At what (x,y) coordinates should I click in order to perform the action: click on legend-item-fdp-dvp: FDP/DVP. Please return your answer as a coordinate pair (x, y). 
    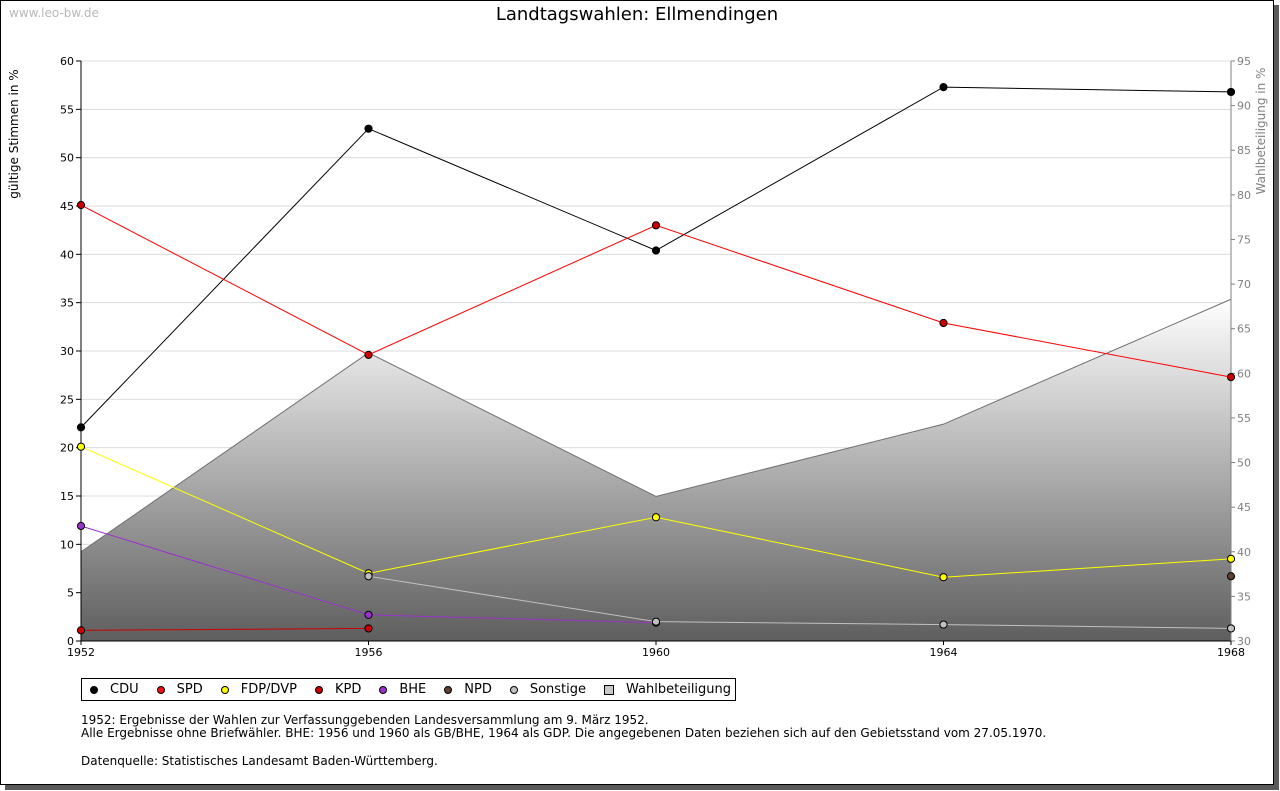
    Looking at the image, I should click on (258, 689).